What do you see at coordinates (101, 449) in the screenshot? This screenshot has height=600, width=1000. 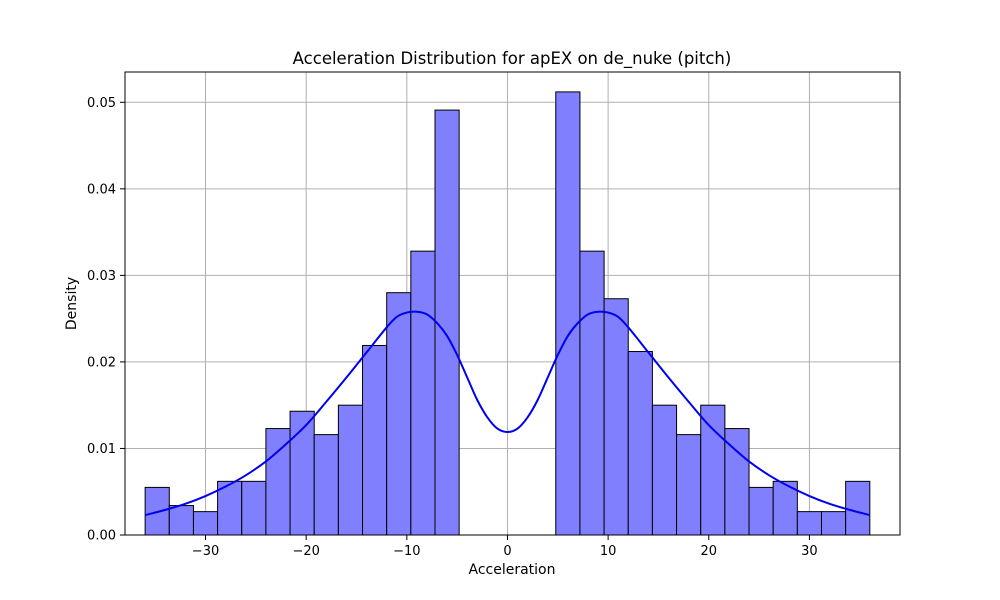 I see `y-tick-label: 0.01` at bounding box center [101, 449].